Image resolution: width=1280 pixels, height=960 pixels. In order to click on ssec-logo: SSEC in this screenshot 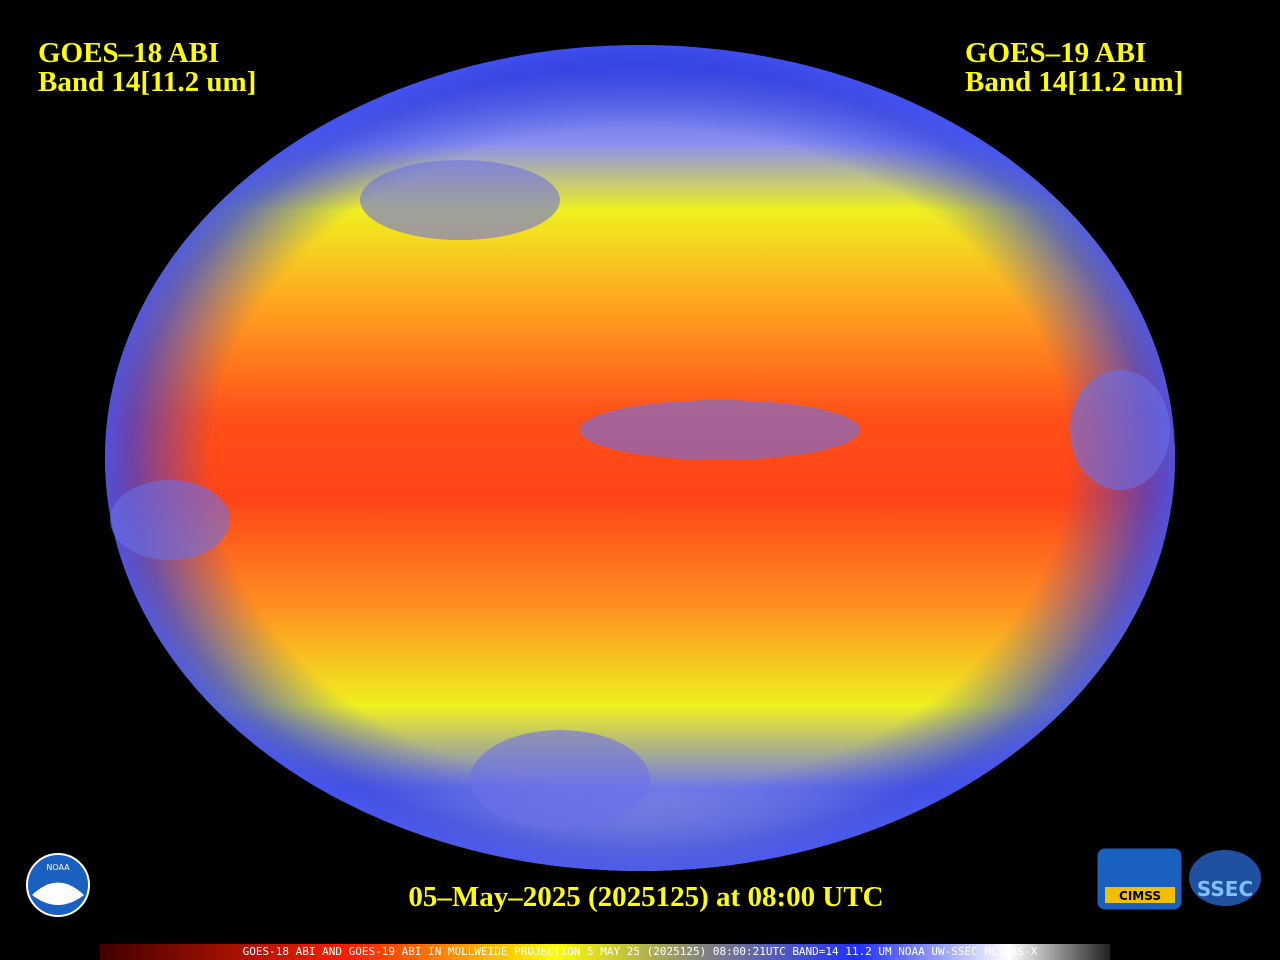, I will do `click(1225, 878)`.